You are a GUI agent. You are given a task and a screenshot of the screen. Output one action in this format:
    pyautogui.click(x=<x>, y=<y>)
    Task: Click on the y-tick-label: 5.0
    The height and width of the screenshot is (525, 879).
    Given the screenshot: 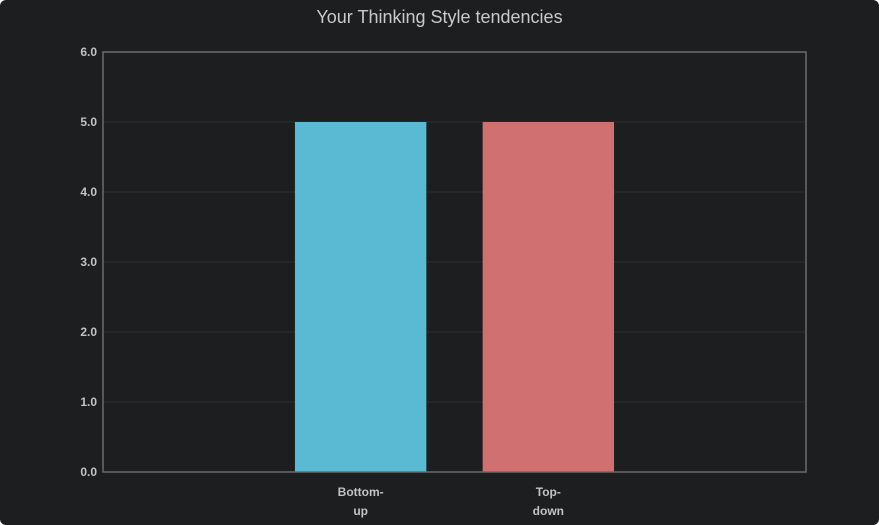 What is the action you would take?
    pyautogui.click(x=88, y=122)
    